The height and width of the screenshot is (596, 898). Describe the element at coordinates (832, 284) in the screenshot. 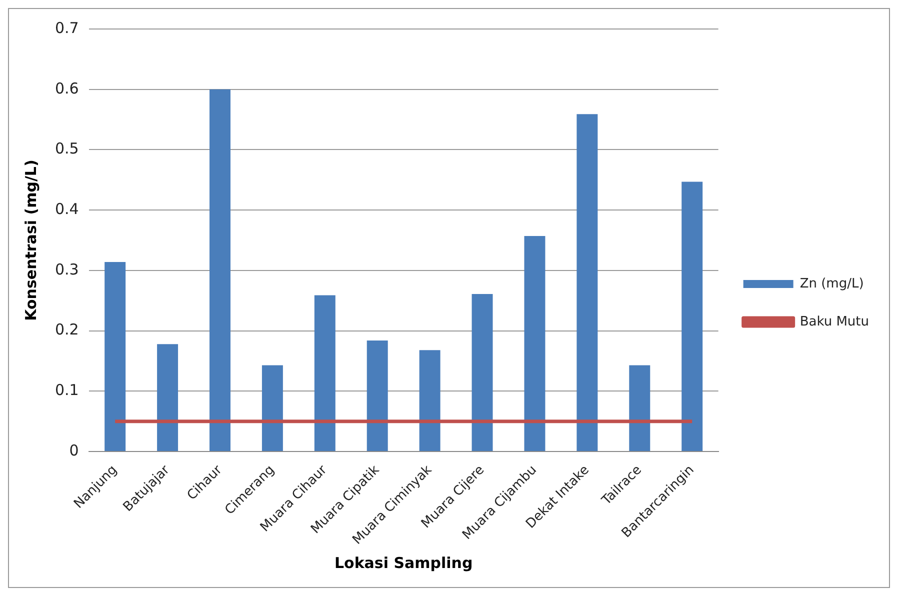

I see `legend-label: Zn (mg/L)` at that location.